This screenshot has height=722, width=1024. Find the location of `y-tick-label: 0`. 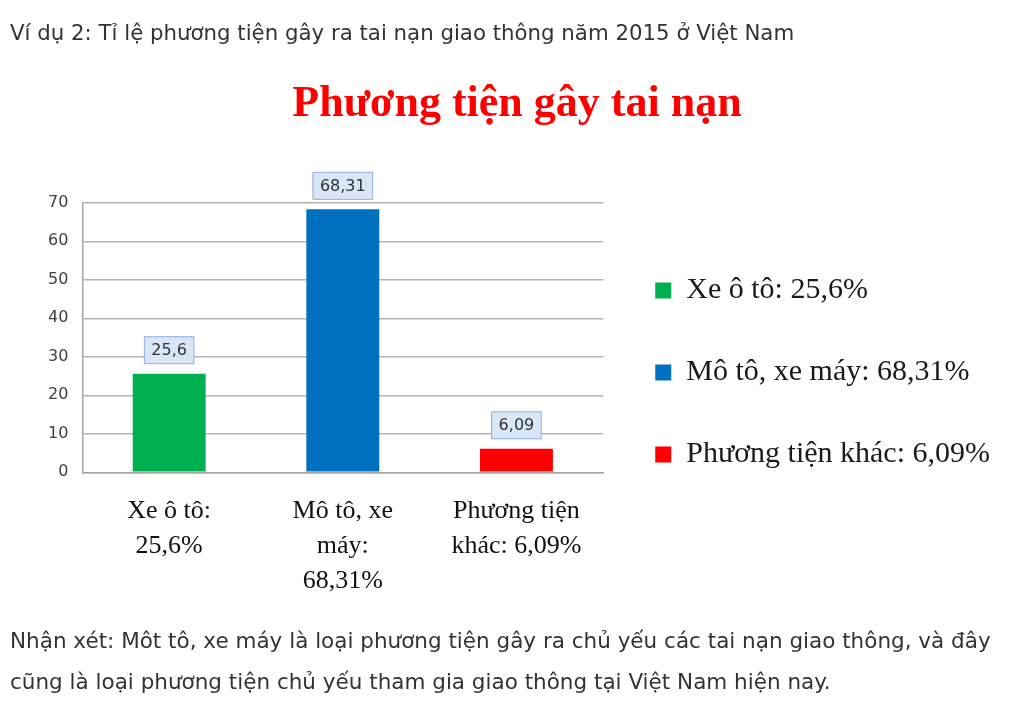

y-tick-label: 0 is located at coordinates (63, 471).